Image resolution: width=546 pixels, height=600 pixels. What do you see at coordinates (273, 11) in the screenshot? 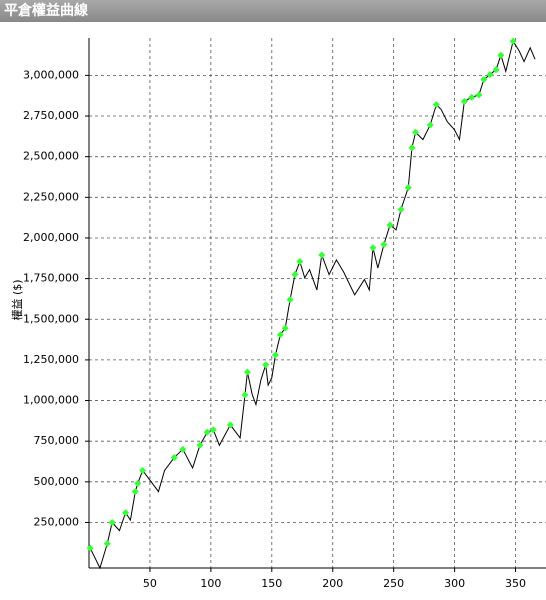
I see `chart-title: 平倉權益曲線` at bounding box center [273, 11].